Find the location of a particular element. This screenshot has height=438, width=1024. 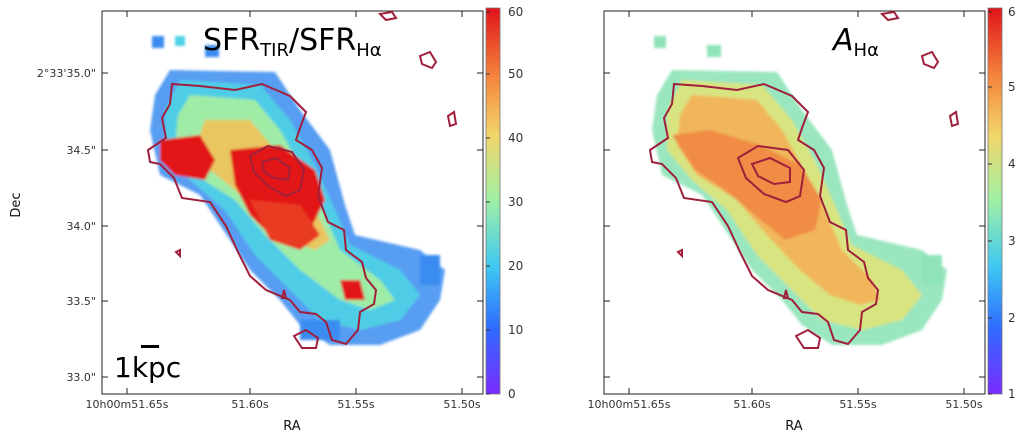

scale-bar is located at coordinates (150, 346).